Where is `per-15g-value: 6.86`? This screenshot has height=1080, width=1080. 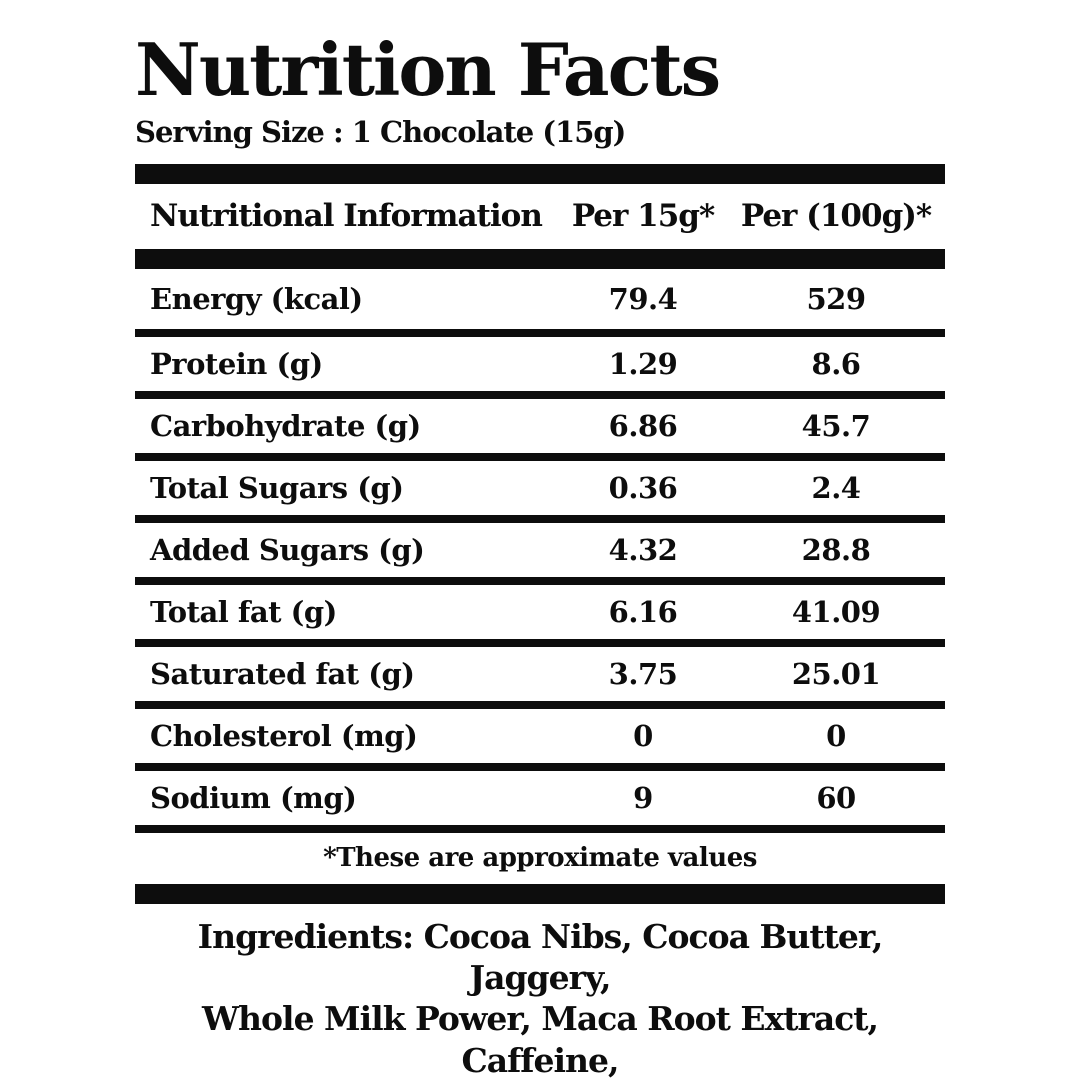
per-15g-value: 6.86 is located at coordinates (643, 425).